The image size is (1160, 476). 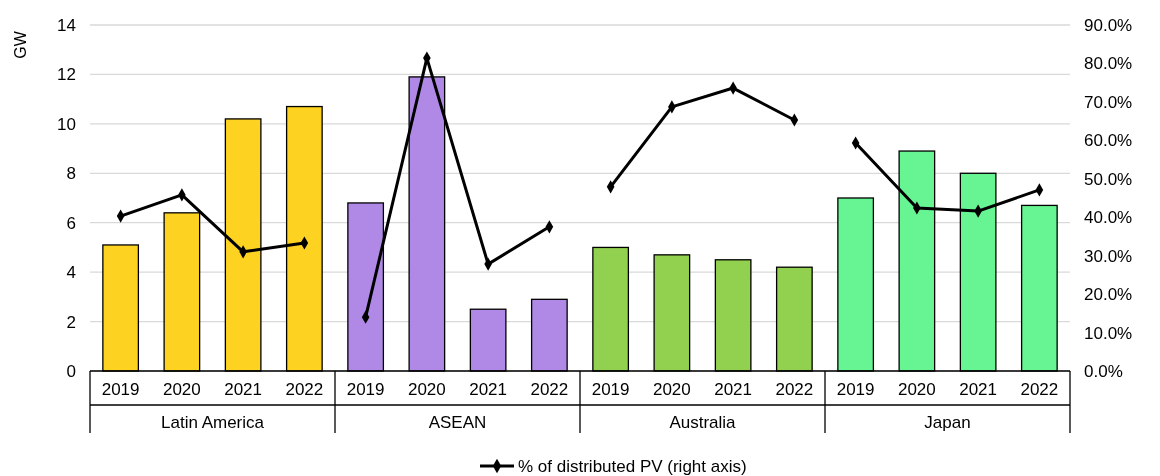 What do you see at coordinates (66, 25) in the screenshot?
I see `y-tick-label: 14` at bounding box center [66, 25].